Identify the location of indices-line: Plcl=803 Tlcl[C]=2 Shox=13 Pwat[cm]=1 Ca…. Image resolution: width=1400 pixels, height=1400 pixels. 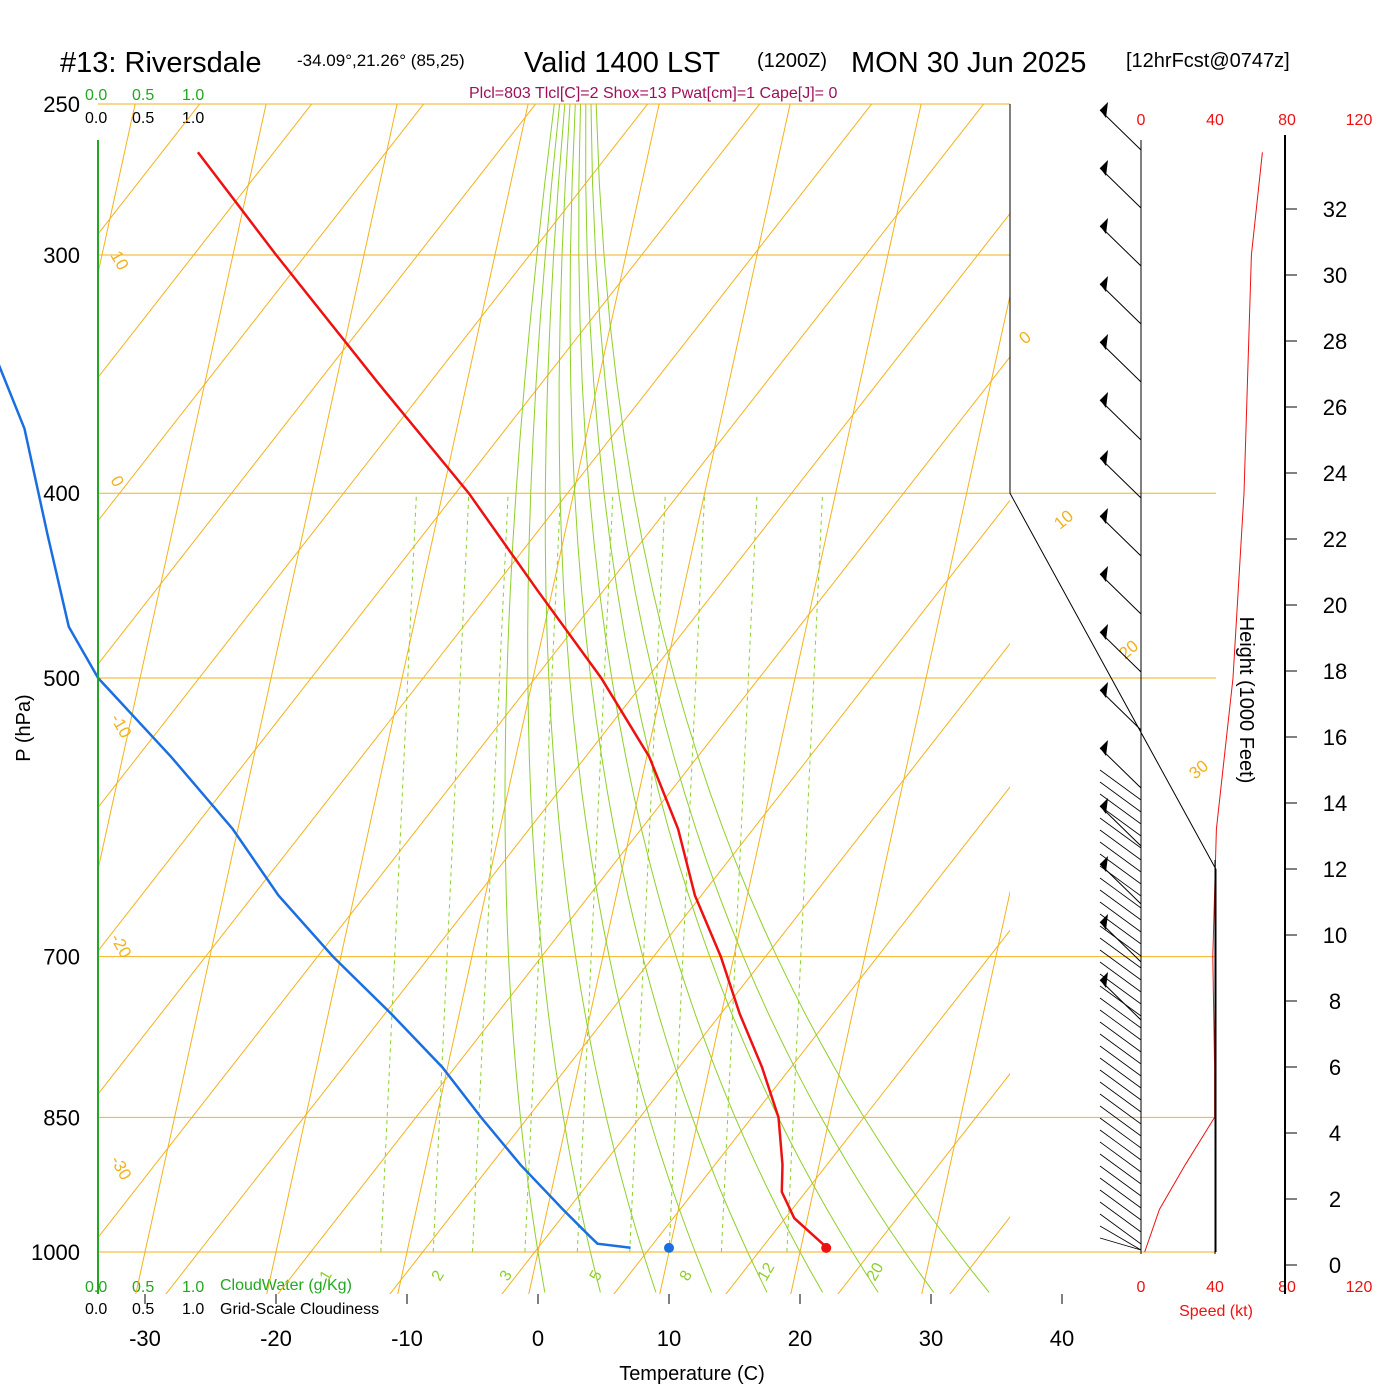
(653, 93).